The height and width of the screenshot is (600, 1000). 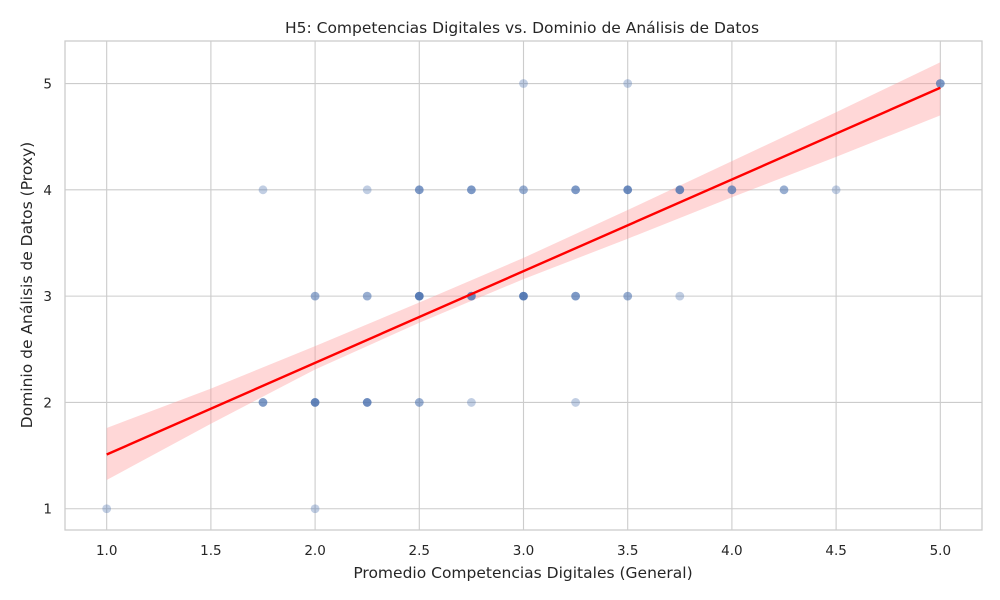 I want to click on x-tick-label: 1.0, so click(x=106, y=551).